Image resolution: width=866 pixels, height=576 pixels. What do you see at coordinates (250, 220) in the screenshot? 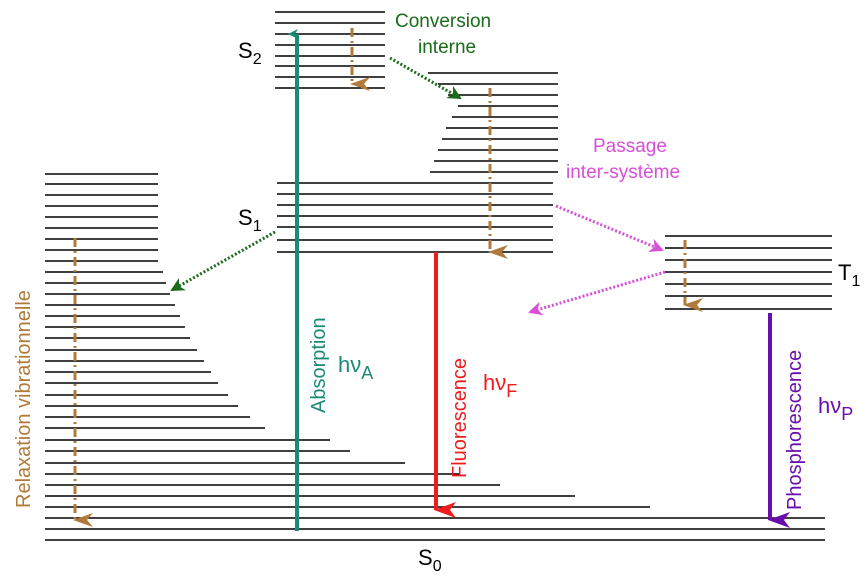
I see `s1-label: S1` at bounding box center [250, 220].